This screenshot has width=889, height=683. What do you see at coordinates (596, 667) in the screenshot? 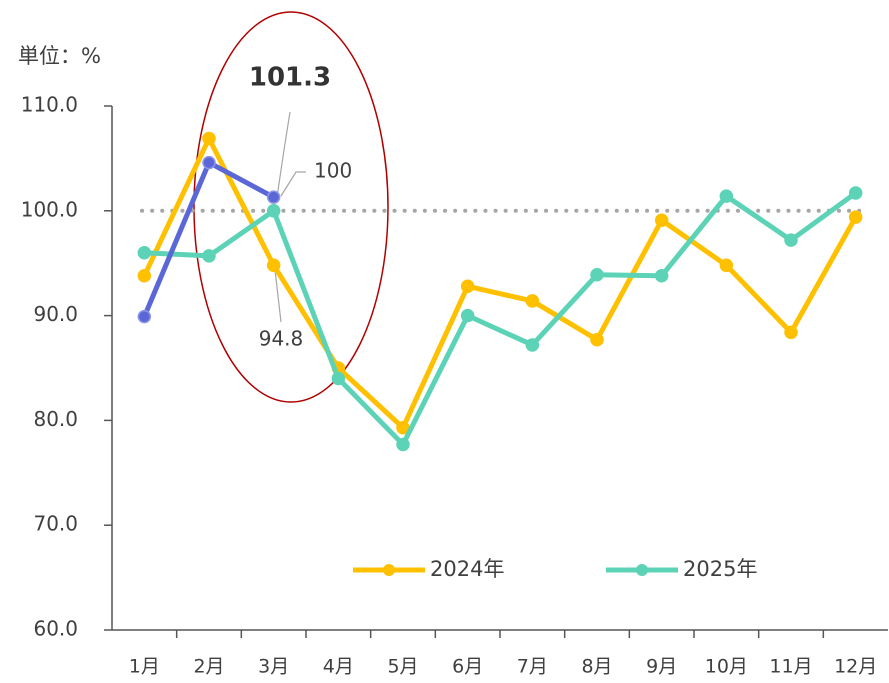
I see `x-tick-label: 8月` at bounding box center [596, 667].